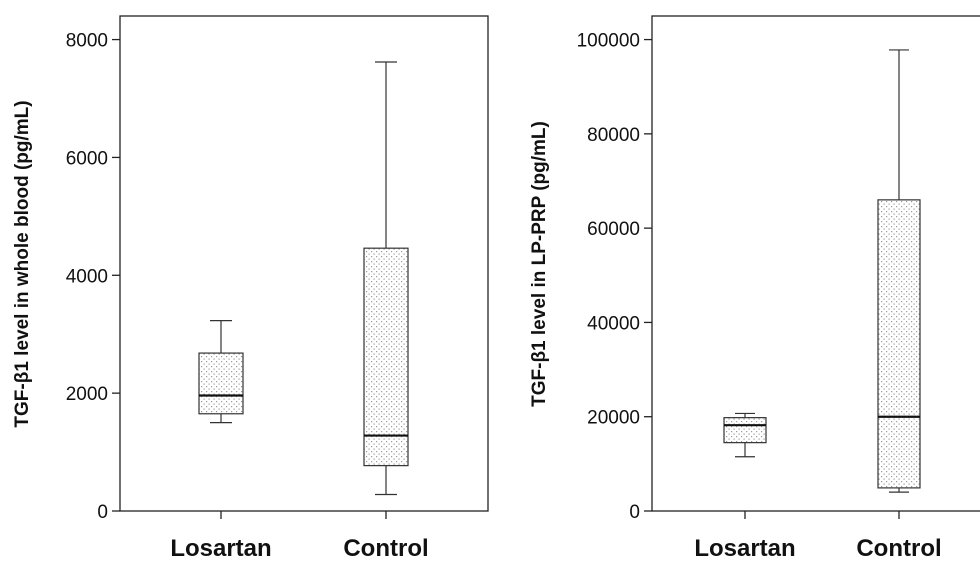  I want to click on y-axis-title: TGF-β1 level in whole blood (pg/mL), so click(22, 263).